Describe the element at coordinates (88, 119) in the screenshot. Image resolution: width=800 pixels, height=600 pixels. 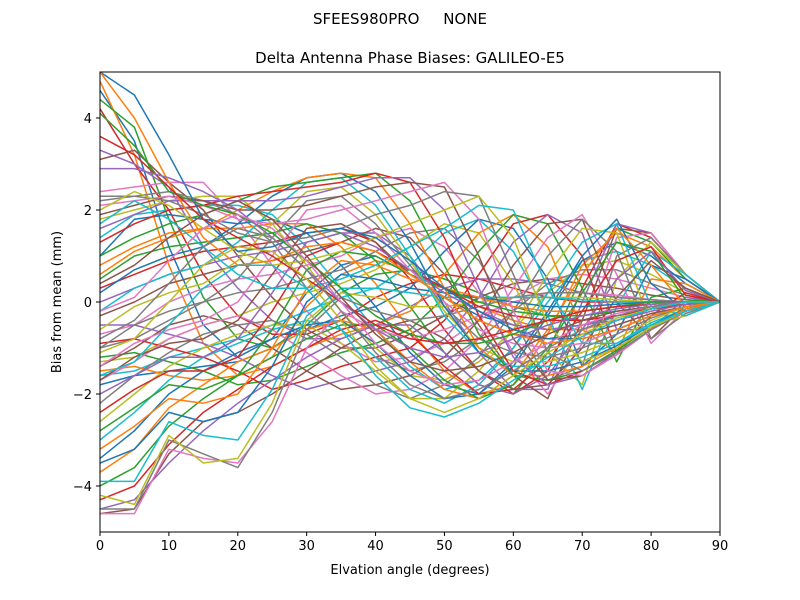
I see `y-tick-label: 4` at that location.